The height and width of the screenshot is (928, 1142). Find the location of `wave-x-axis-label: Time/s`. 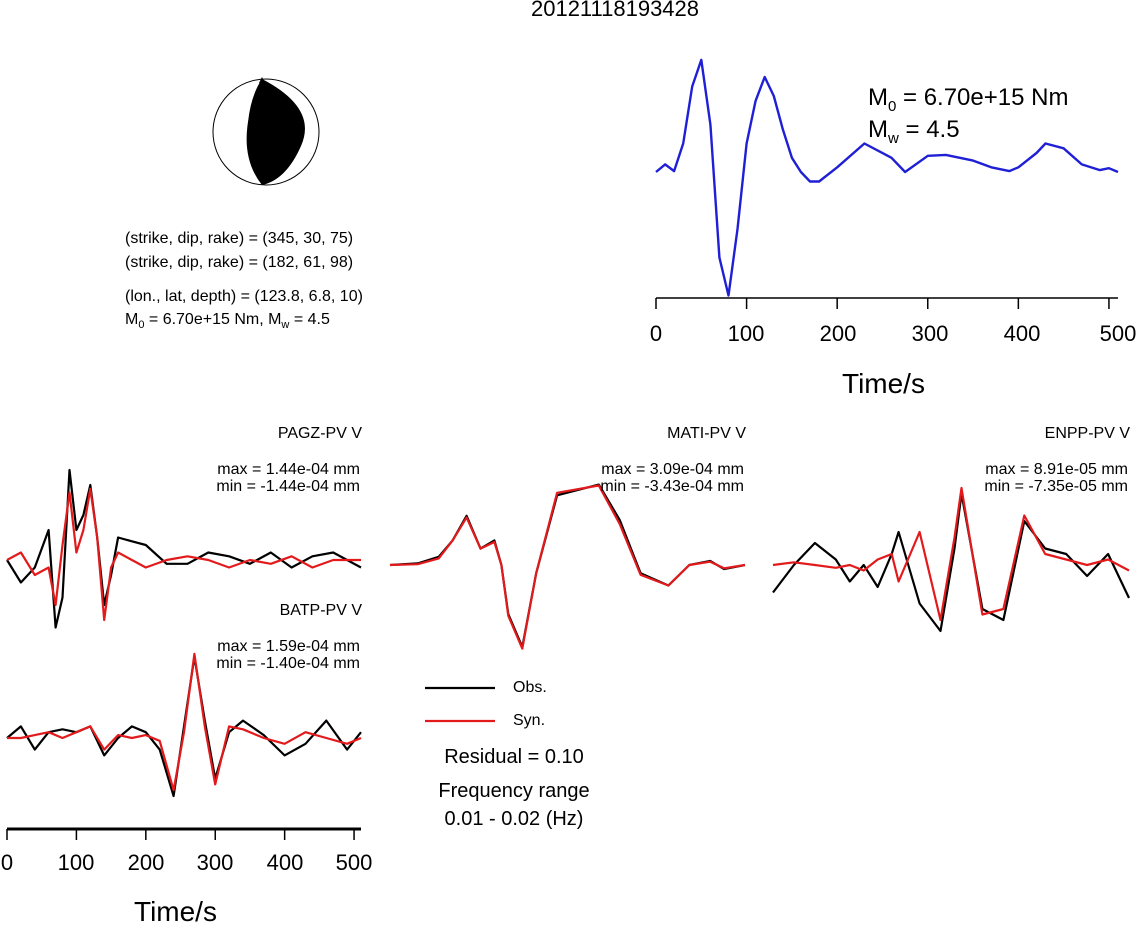

wave-x-axis-label: Time/s is located at coordinates (175, 911).